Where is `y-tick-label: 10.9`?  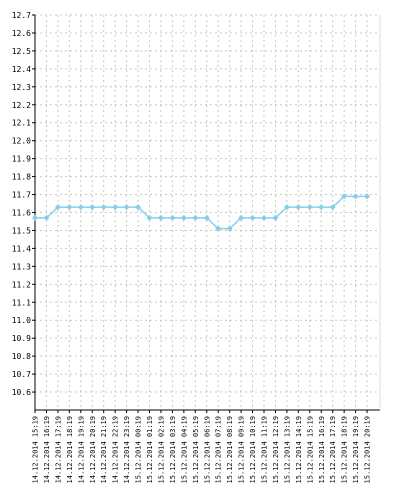 y-tick-label: 10.9 is located at coordinates (21, 338).